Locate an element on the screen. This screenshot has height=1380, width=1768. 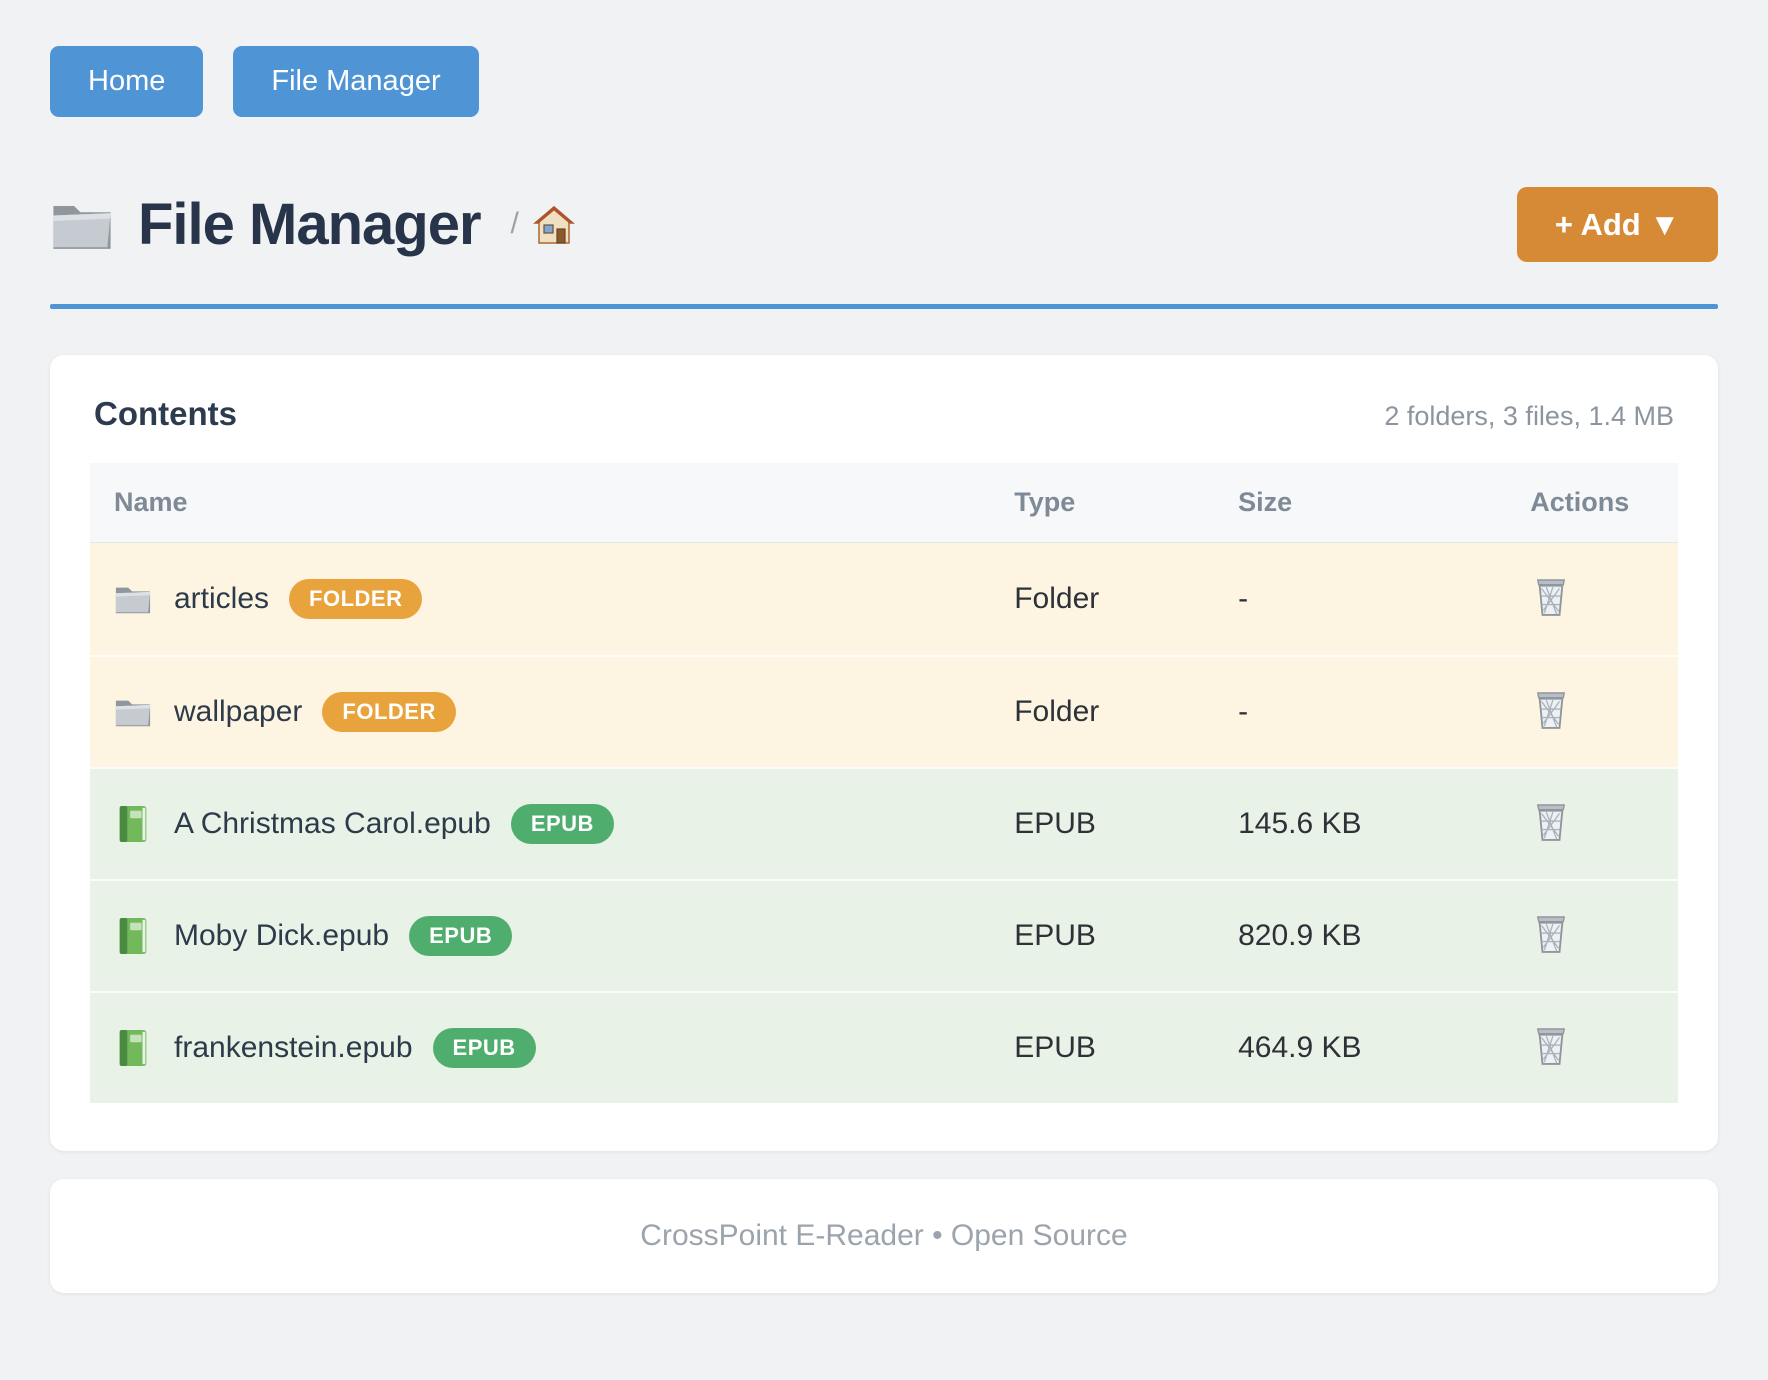
file-name: Moby Dick.epub is located at coordinates (282, 935).